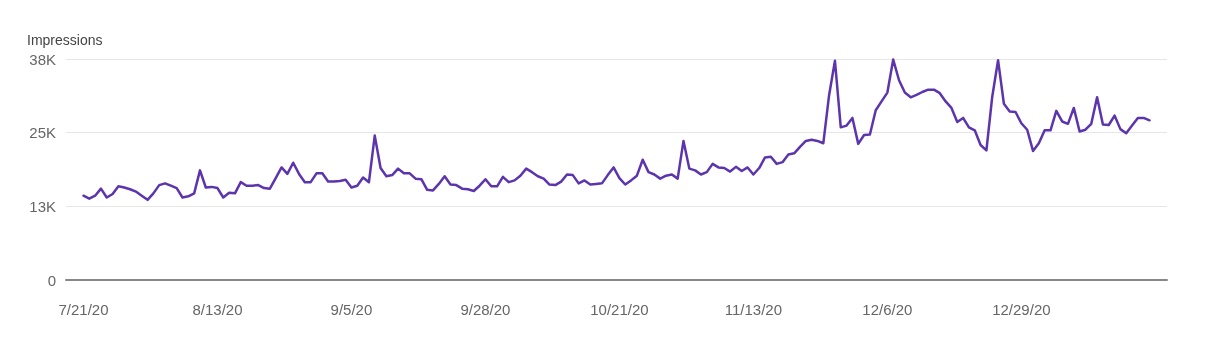 The image size is (1210, 350). What do you see at coordinates (753, 309) in the screenshot?
I see `x-tick-label: 11/13/20` at bounding box center [753, 309].